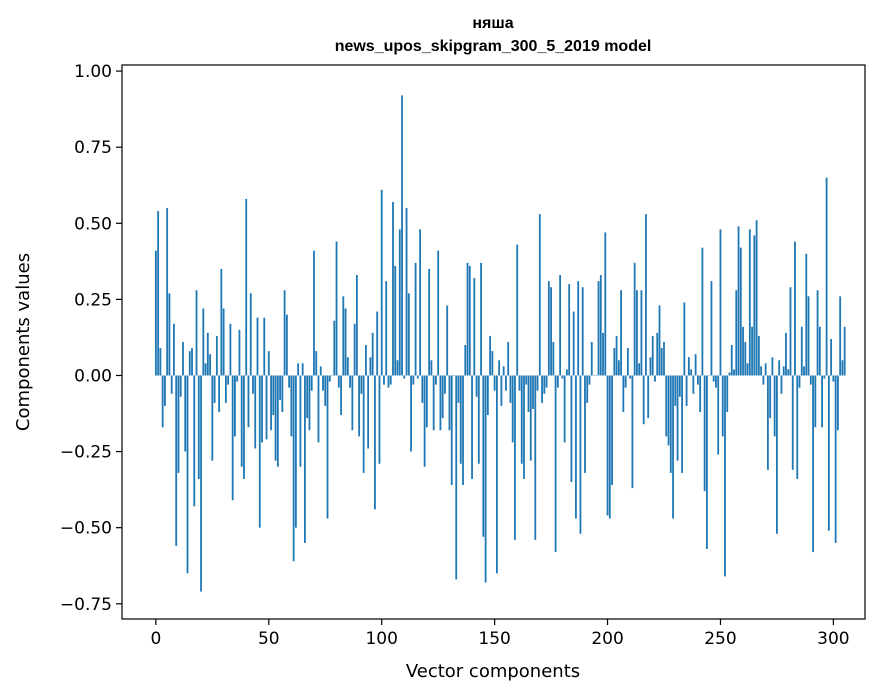  What do you see at coordinates (91, 338) in the screenshot?
I see `y-axis-ticks: −0.75 −0.50 −0.25 0.00 0.25 0.50 0.75 1.00` at bounding box center [91, 338].